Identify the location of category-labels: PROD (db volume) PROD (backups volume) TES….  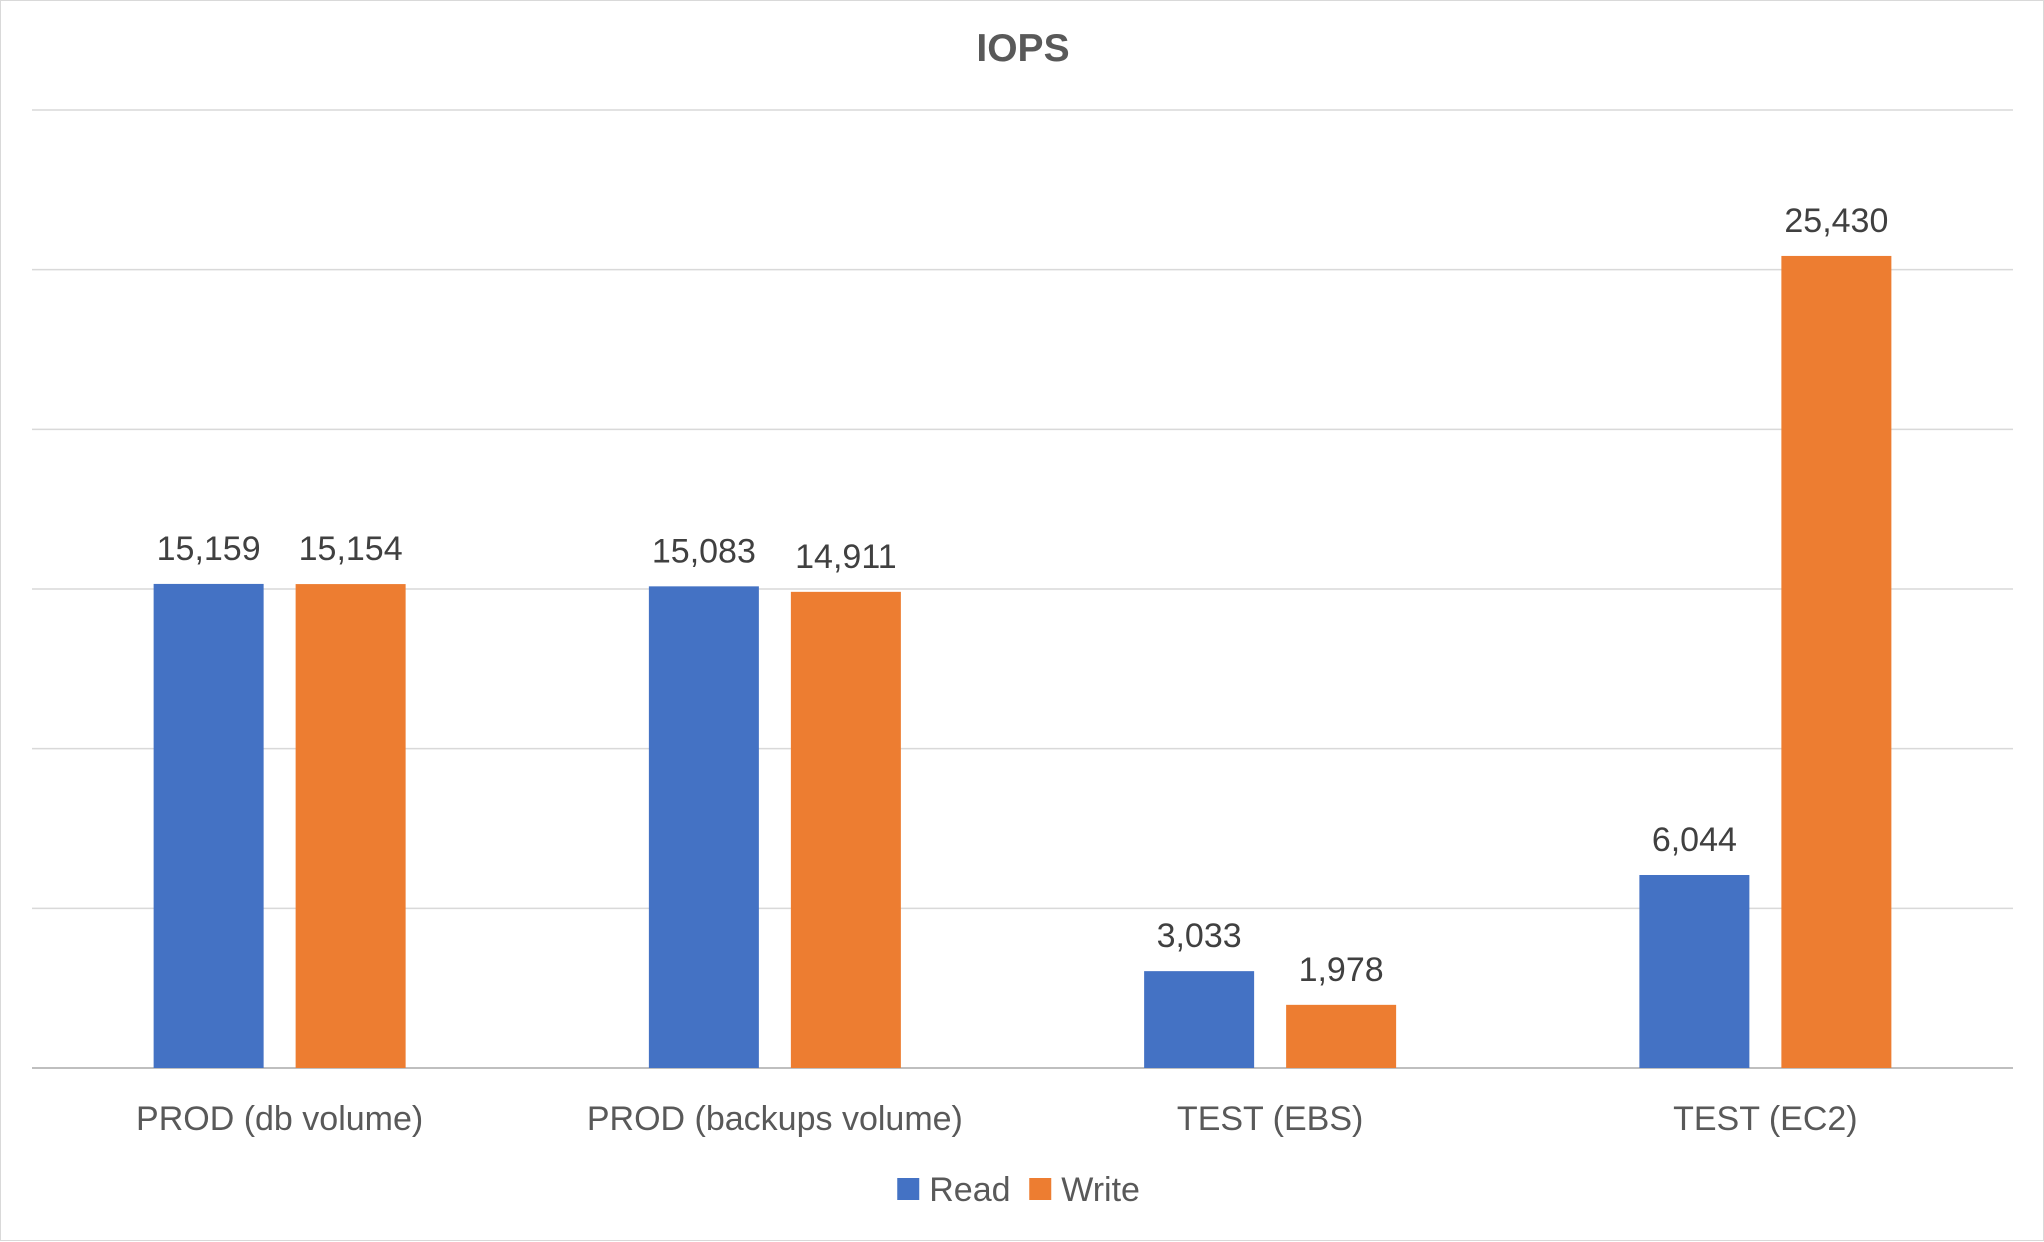
(997, 1119).